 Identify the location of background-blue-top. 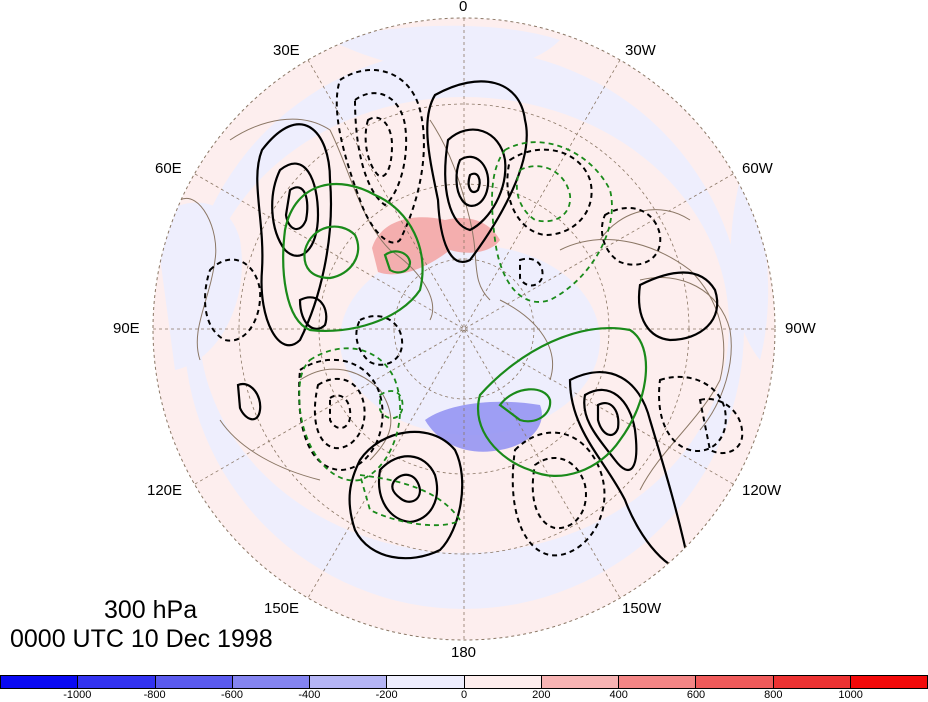
(445, 48).